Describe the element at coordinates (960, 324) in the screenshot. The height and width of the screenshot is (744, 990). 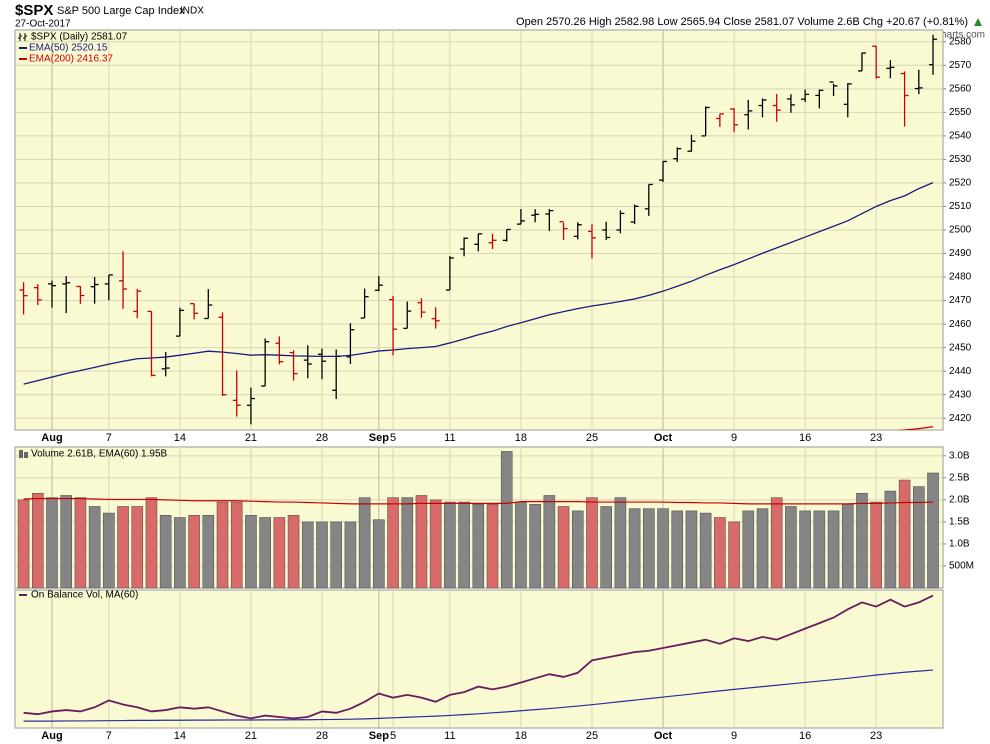
I see `y-tick-label: 2460` at that location.